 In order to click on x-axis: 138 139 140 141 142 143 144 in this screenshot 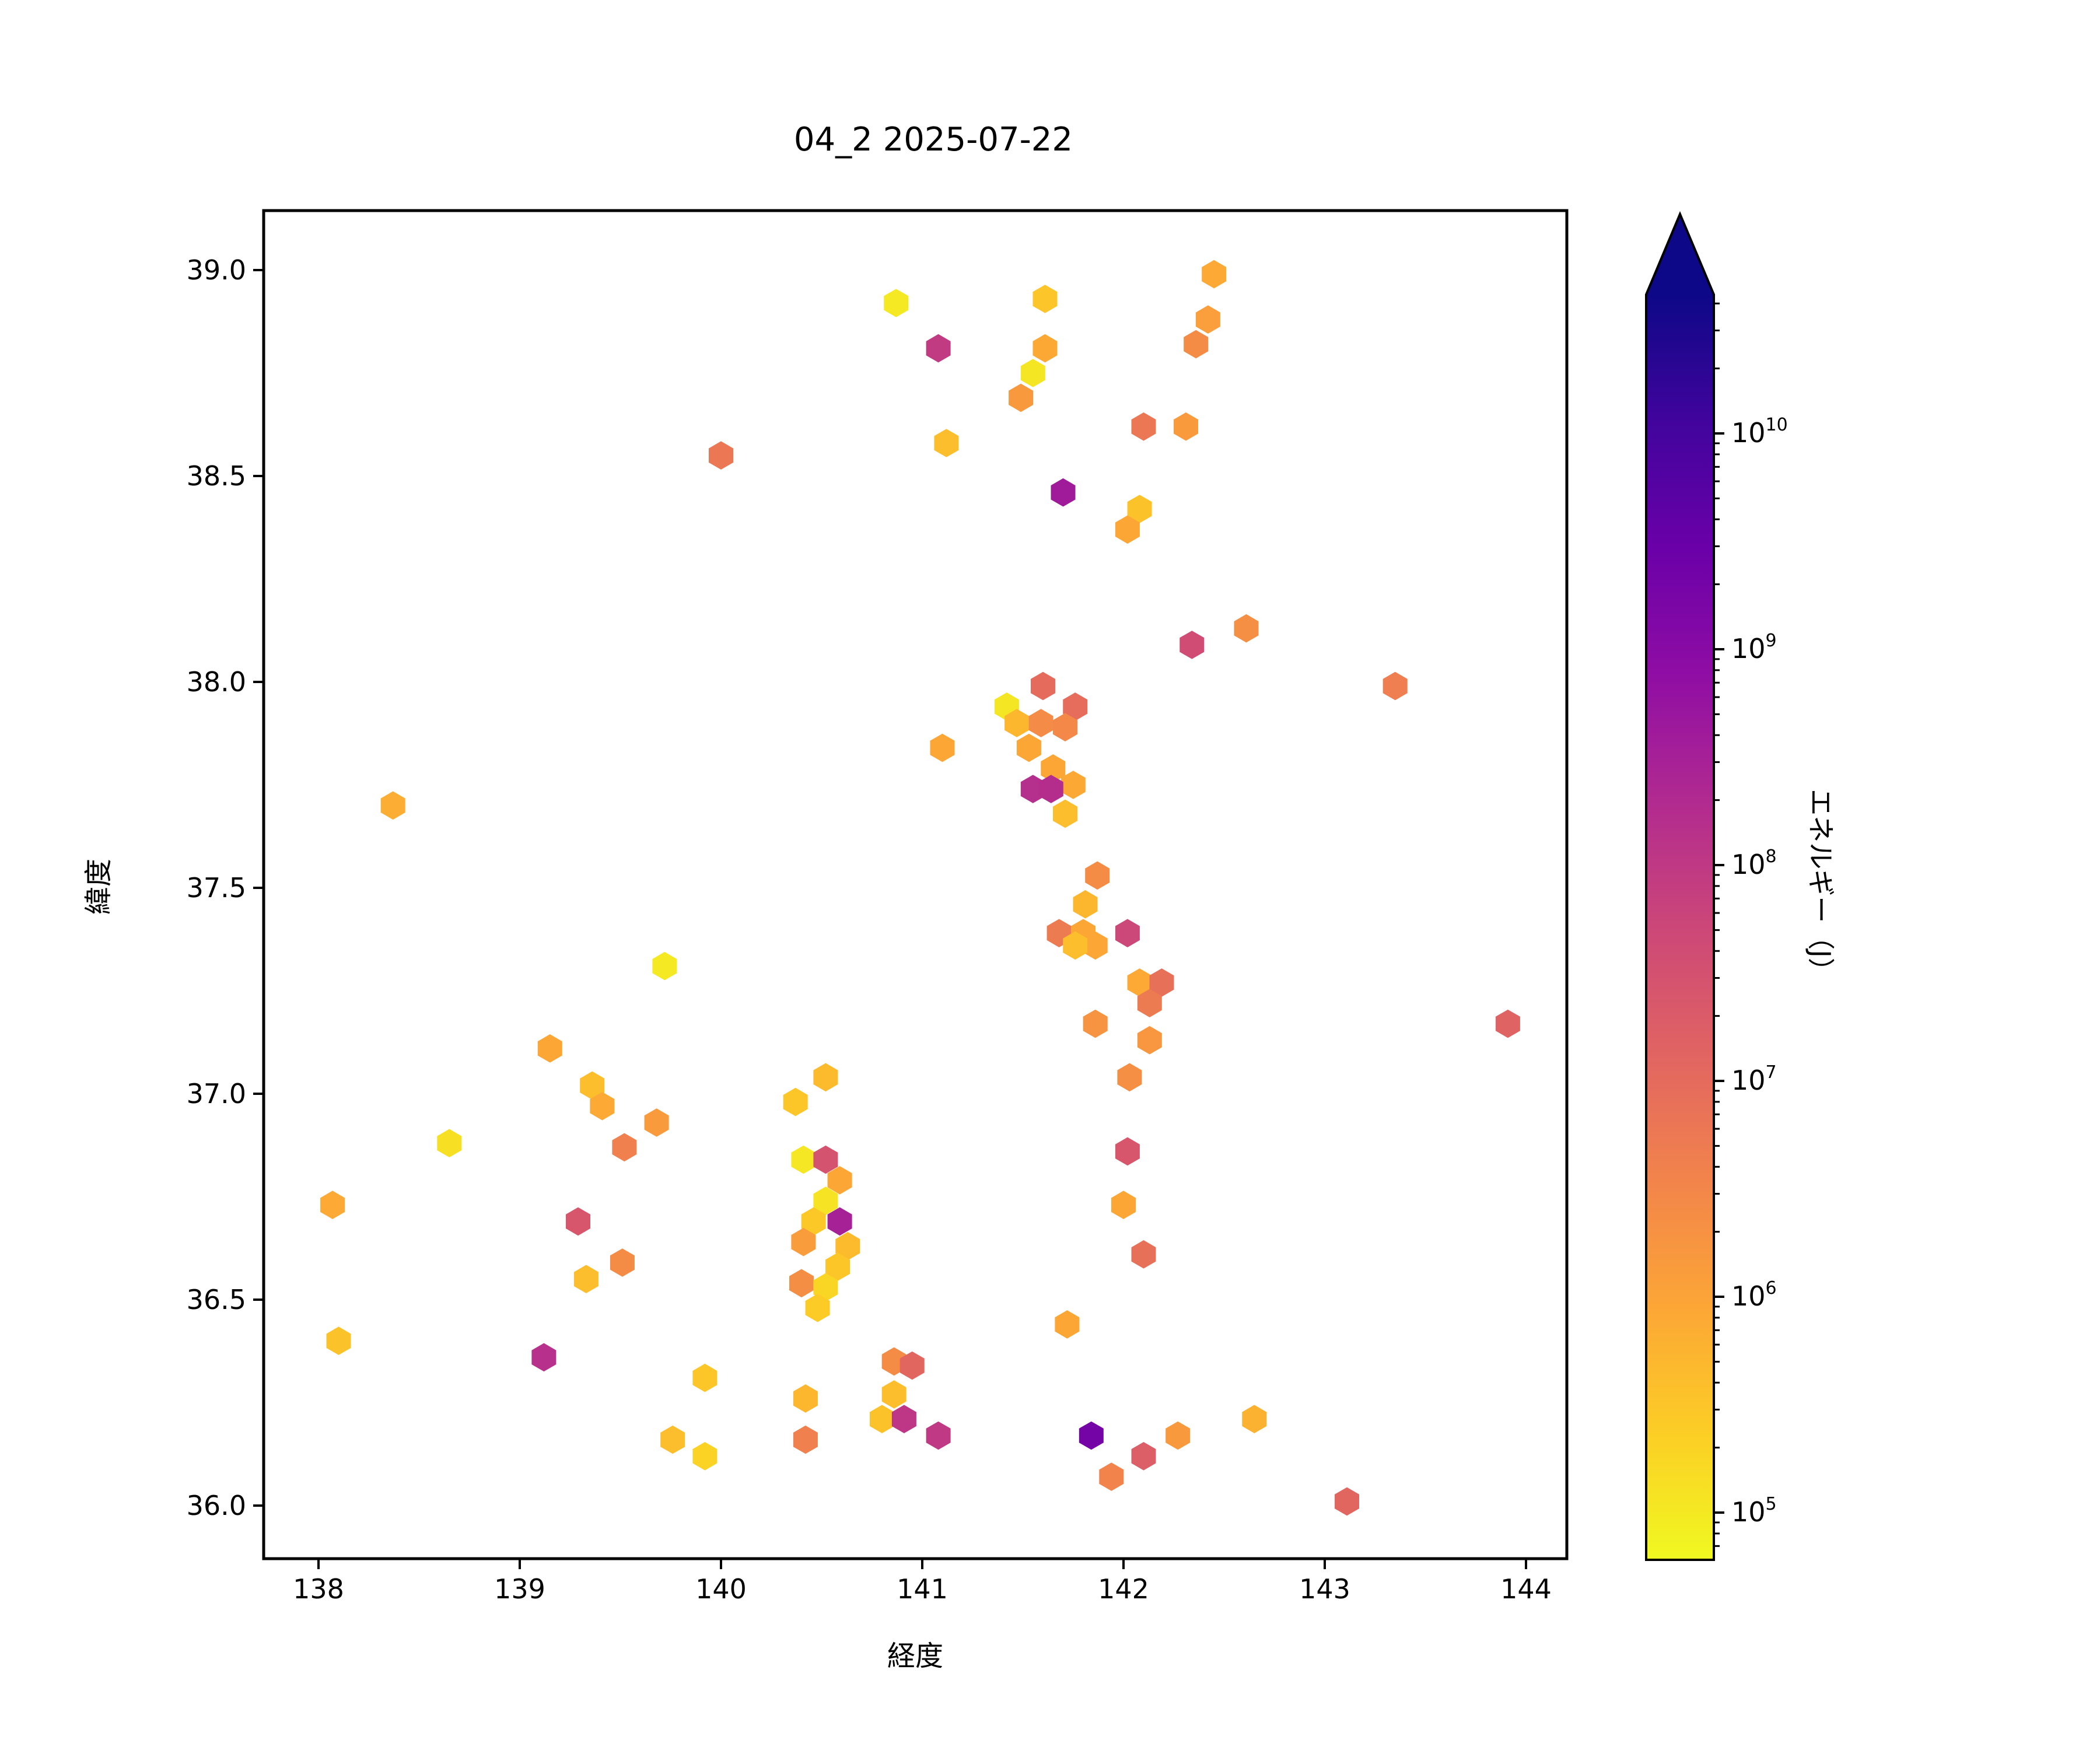, I will do `click(922, 1582)`.